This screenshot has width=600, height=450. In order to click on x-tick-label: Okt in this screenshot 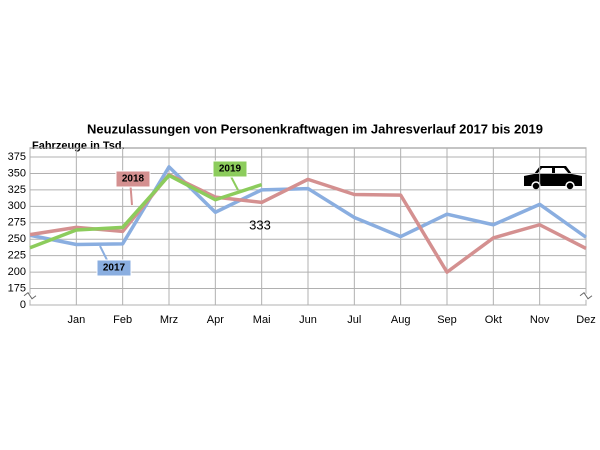, I will do `click(493, 320)`.